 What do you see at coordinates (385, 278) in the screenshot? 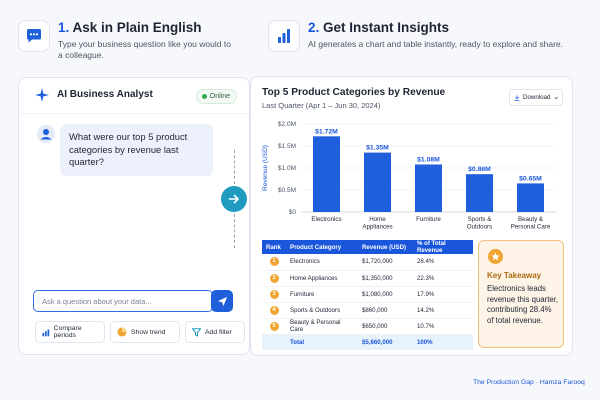
I see `table-cell: $1,350,000` at bounding box center [385, 278].